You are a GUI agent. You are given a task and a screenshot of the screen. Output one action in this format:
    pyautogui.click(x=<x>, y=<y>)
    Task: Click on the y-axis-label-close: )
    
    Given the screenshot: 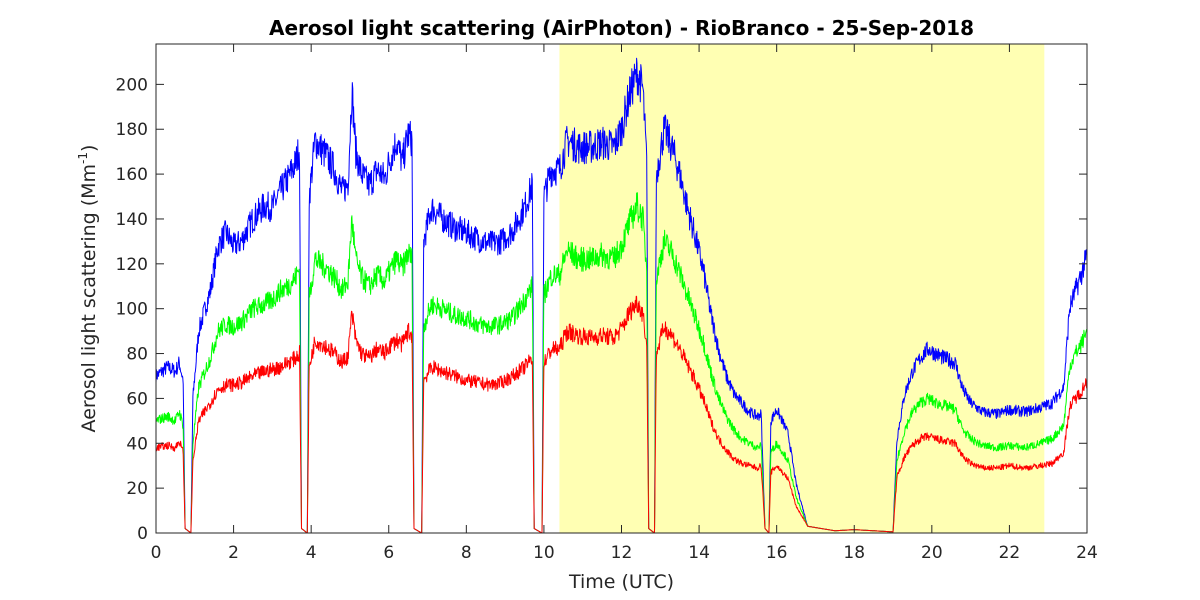 What is the action you would take?
    pyautogui.click(x=89, y=148)
    